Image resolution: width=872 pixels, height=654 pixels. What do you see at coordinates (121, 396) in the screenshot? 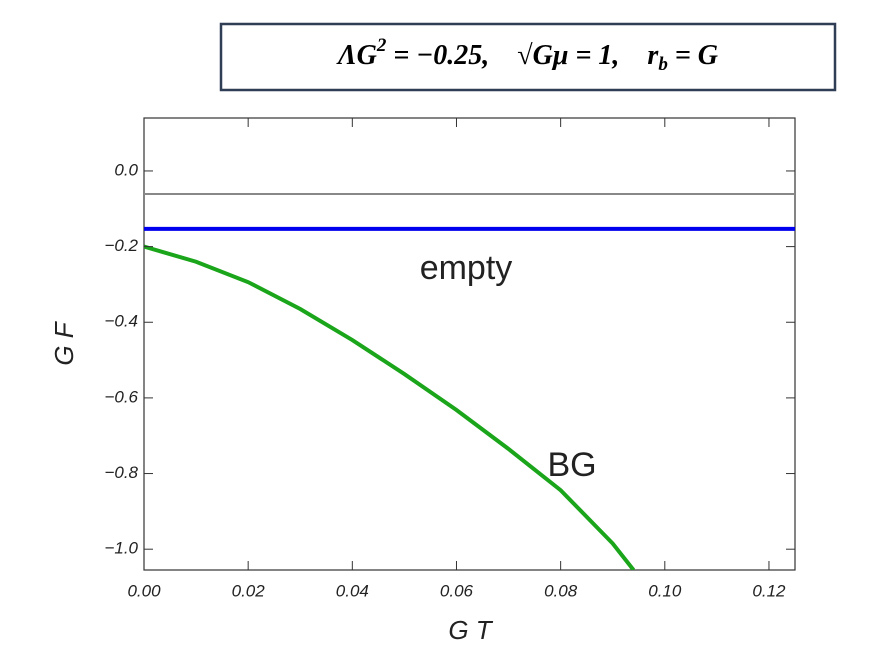
I see `y-tick-label: −0.6` at bounding box center [121, 396].